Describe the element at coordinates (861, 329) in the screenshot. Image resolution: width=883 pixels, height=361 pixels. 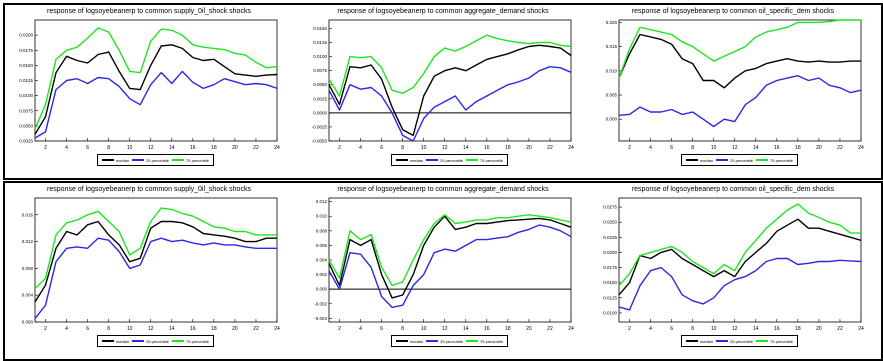
I see `x-tick-label: 24` at that location.